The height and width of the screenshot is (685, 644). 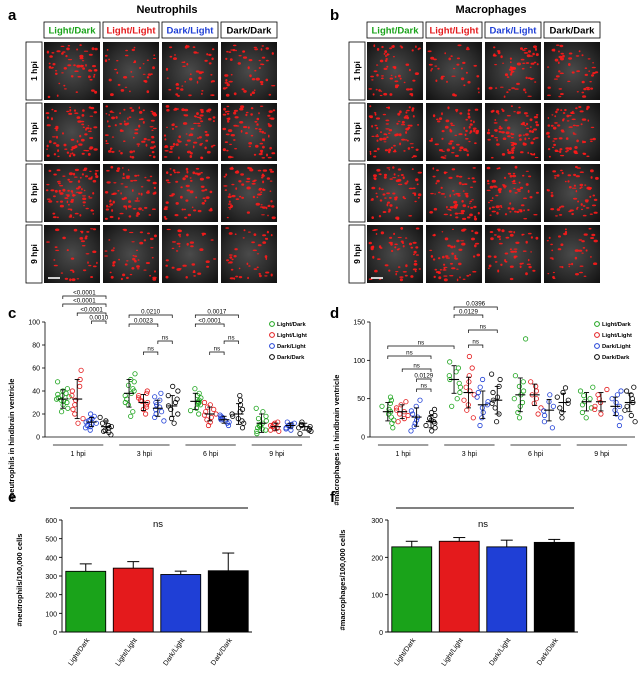 What do you see at coordinates (190, 71) in the screenshot?
I see `microscopy-image` at bounding box center [190, 71].